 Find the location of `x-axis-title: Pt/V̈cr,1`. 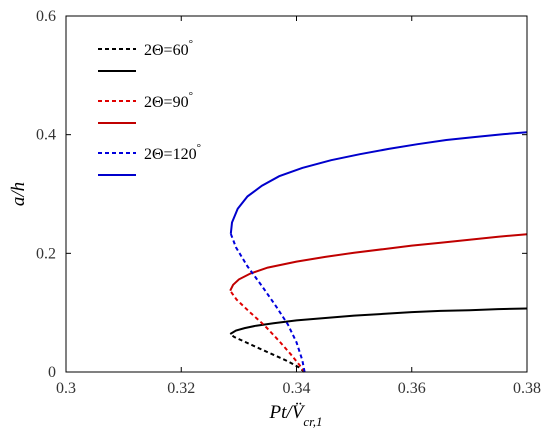

x-axis-title: Pt/V̈cr,1 is located at coordinates (296, 415).